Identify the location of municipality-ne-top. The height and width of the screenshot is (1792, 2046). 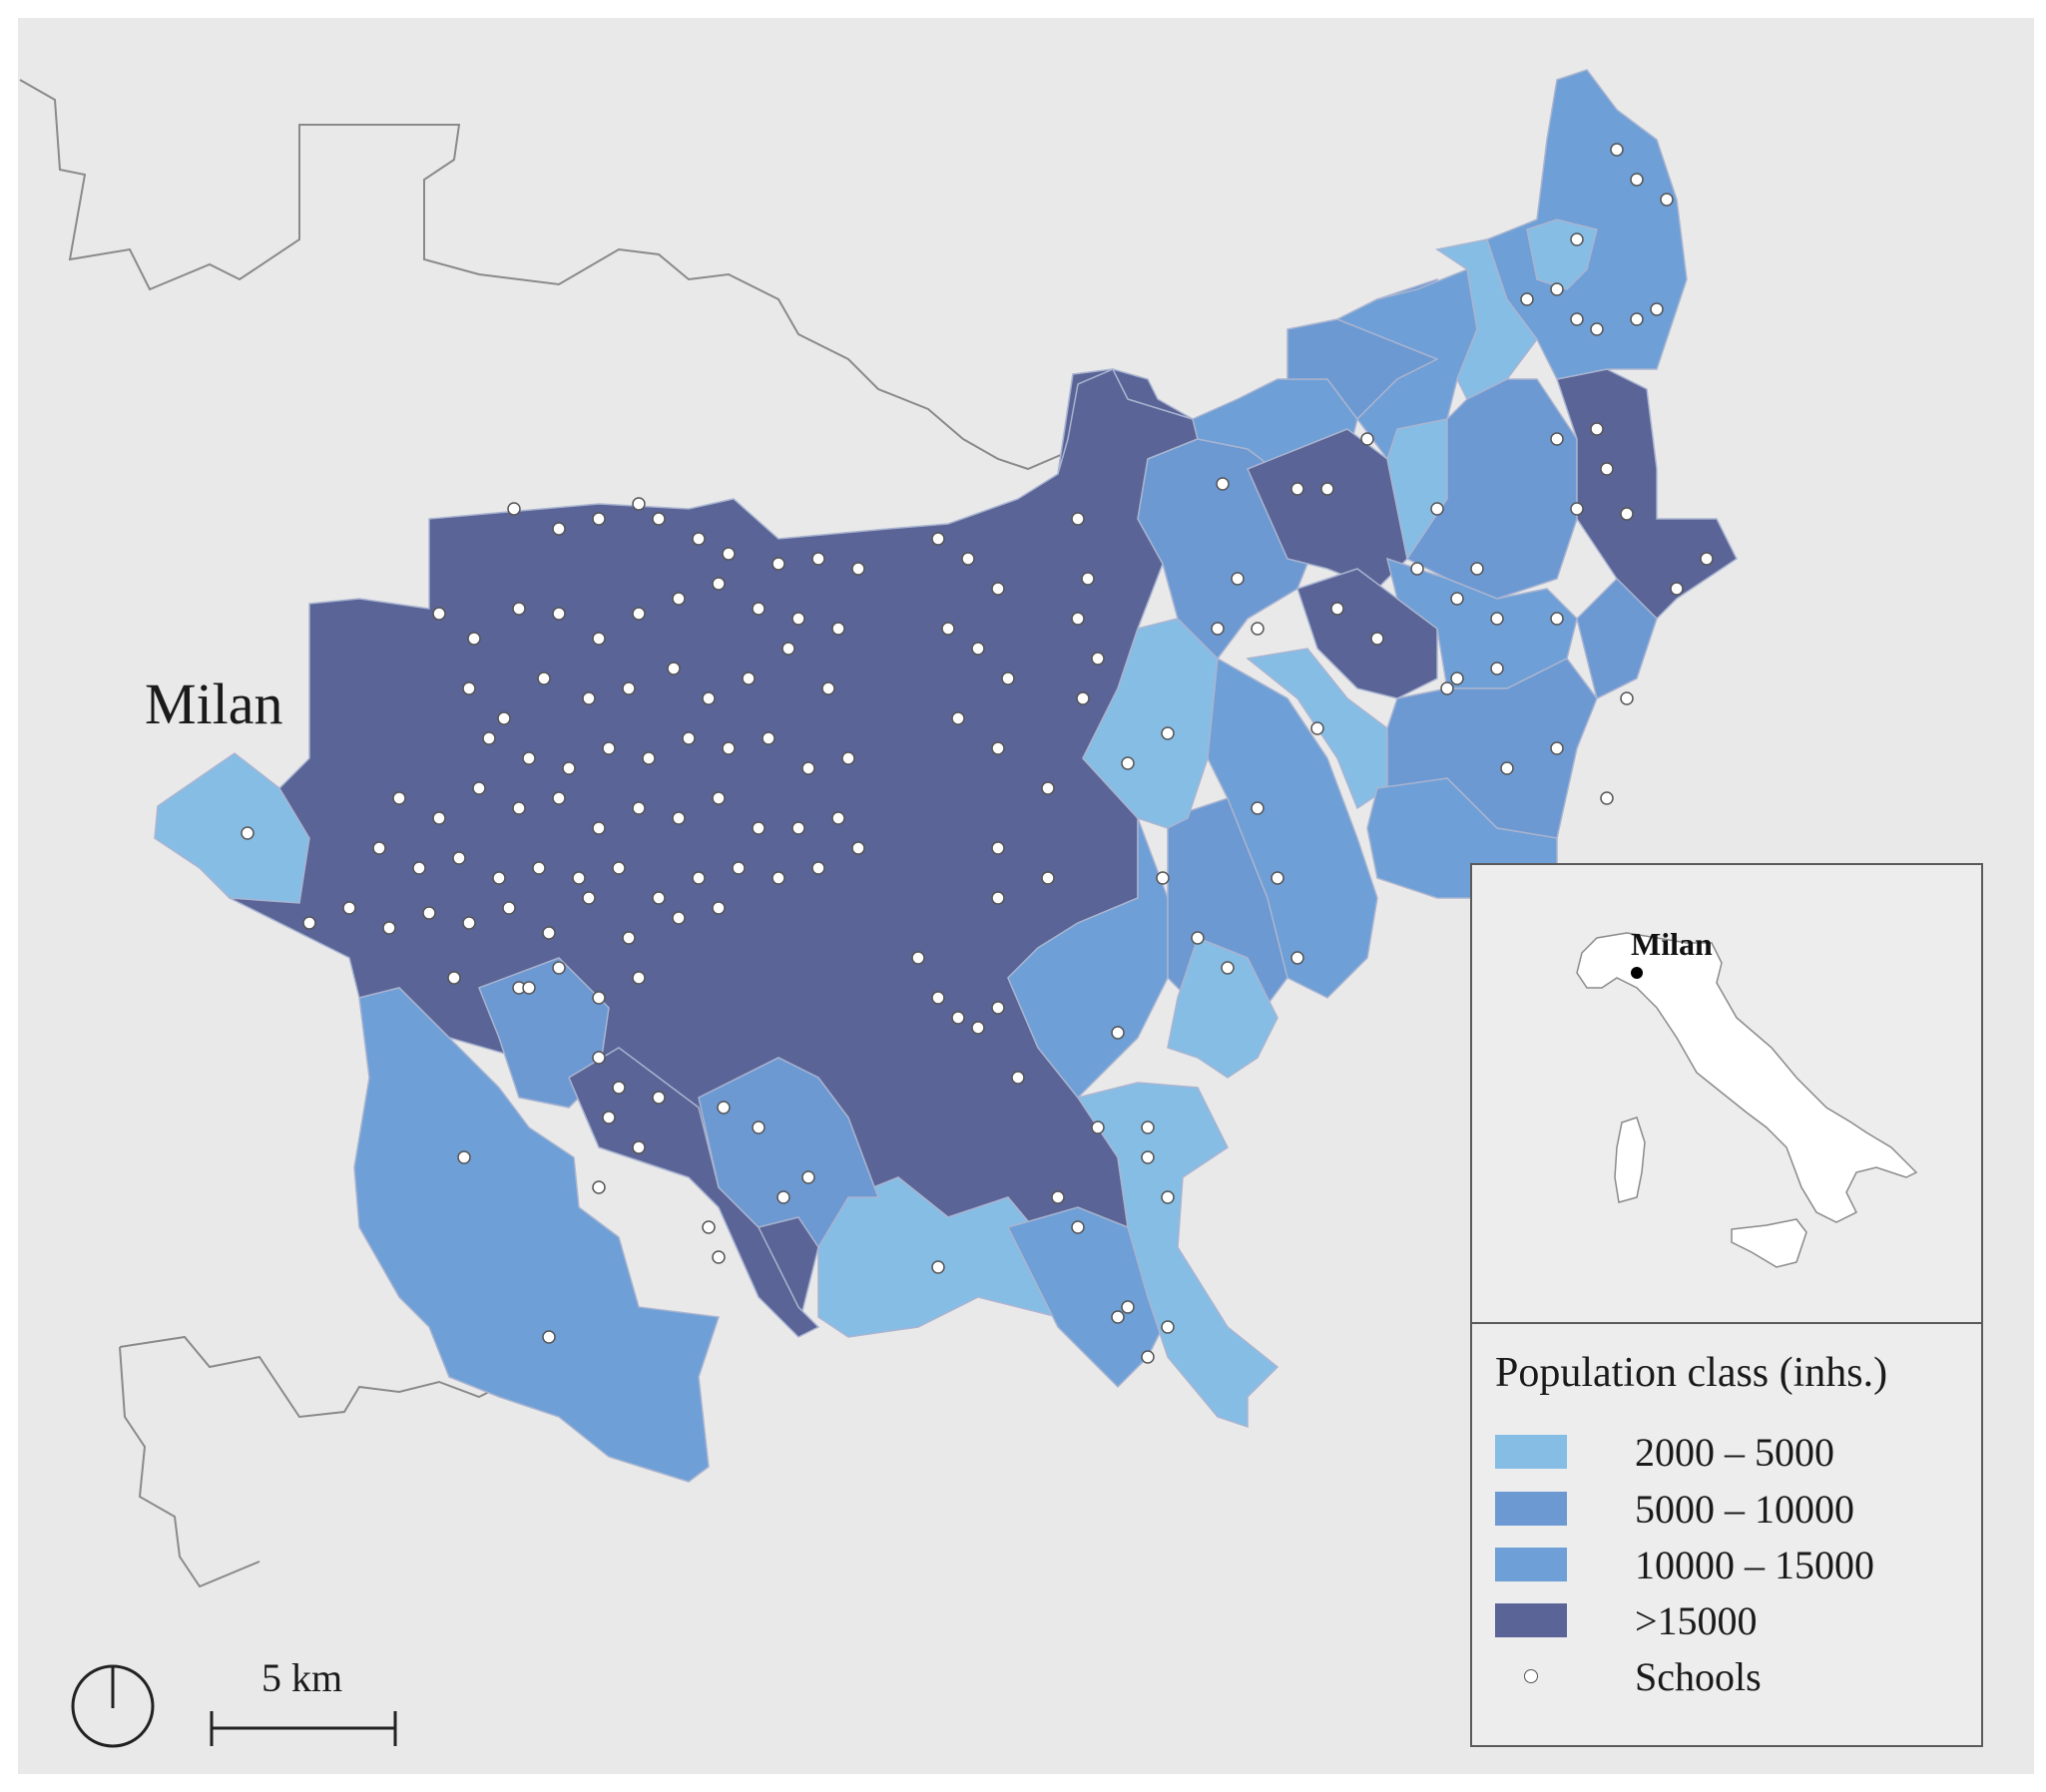
(1587, 224).